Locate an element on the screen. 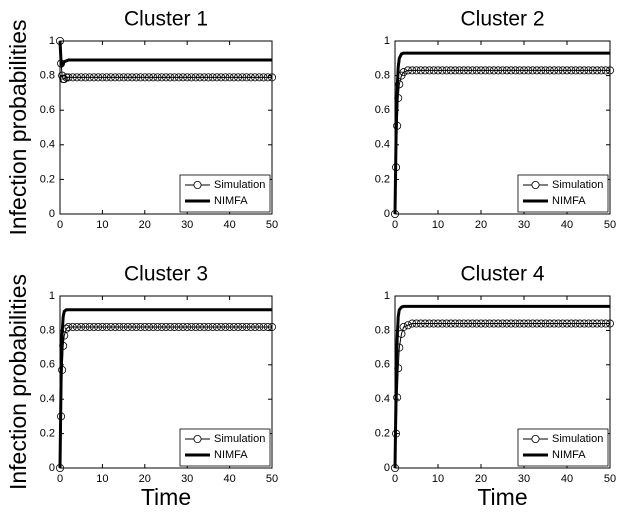 This screenshot has width=623, height=515. axes-frame is located at coordinates (502, 127).